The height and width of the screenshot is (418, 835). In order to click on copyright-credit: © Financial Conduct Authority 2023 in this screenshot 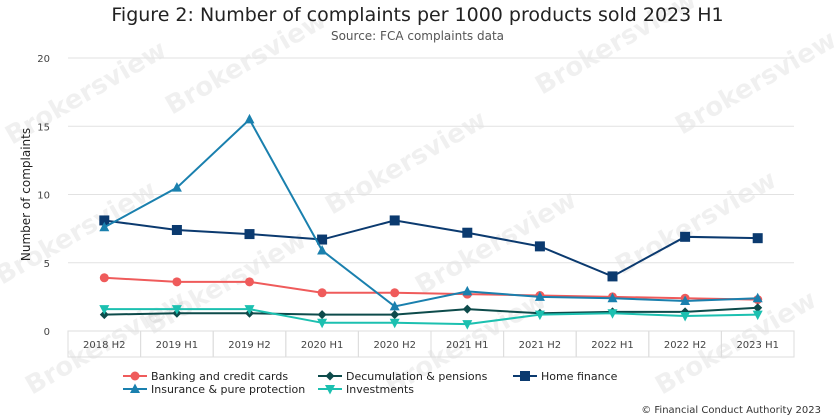, I will do `click(731, 410)`.